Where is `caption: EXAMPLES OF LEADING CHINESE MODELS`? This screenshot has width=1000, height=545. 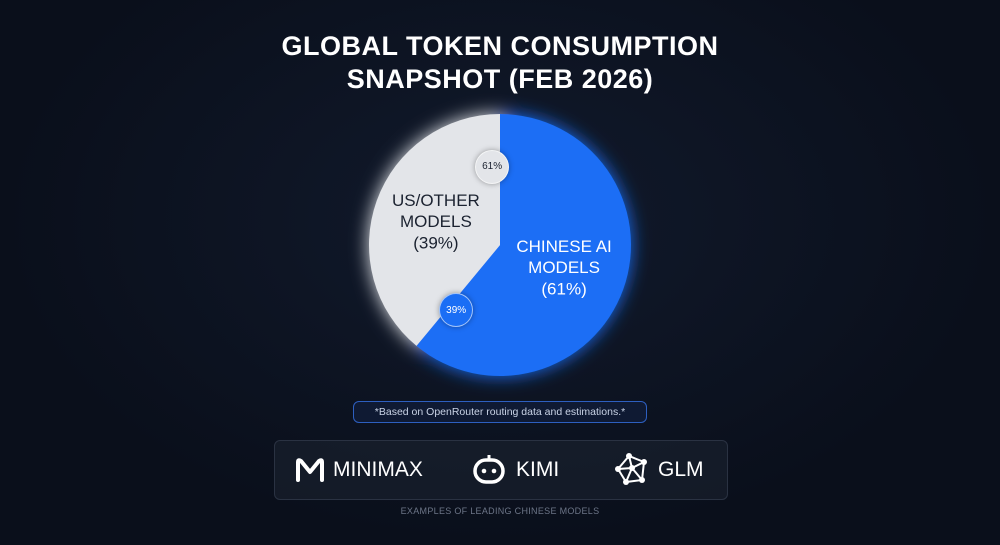 caption: EXAMPLES OF LEADING CHINESE MODELS is located at coordinates (500, 511).